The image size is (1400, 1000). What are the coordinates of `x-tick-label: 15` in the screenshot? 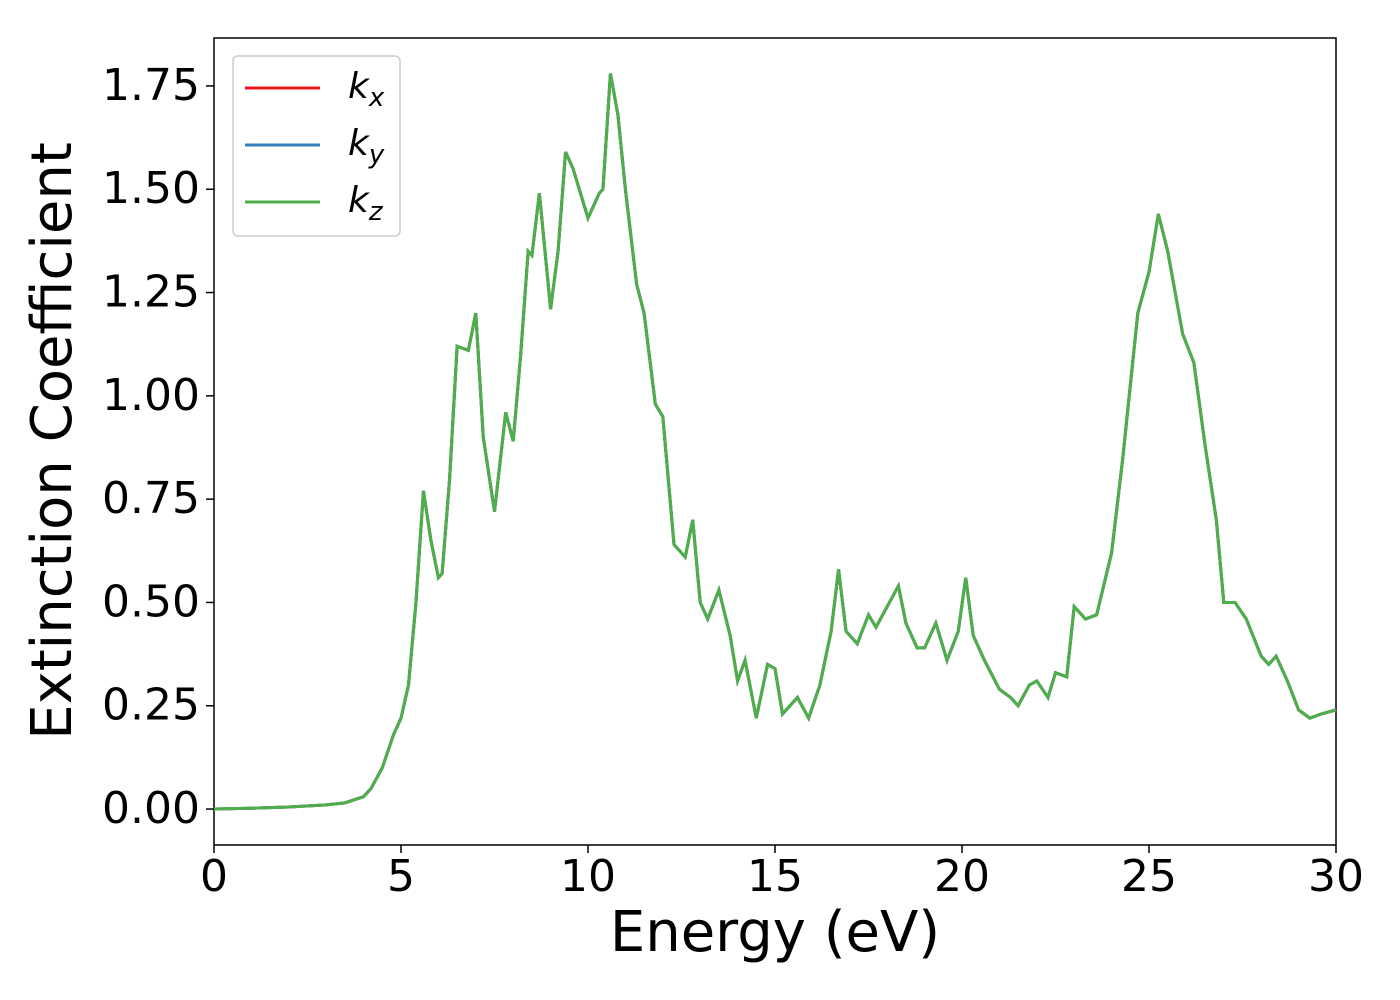 It's located at (775, 876).